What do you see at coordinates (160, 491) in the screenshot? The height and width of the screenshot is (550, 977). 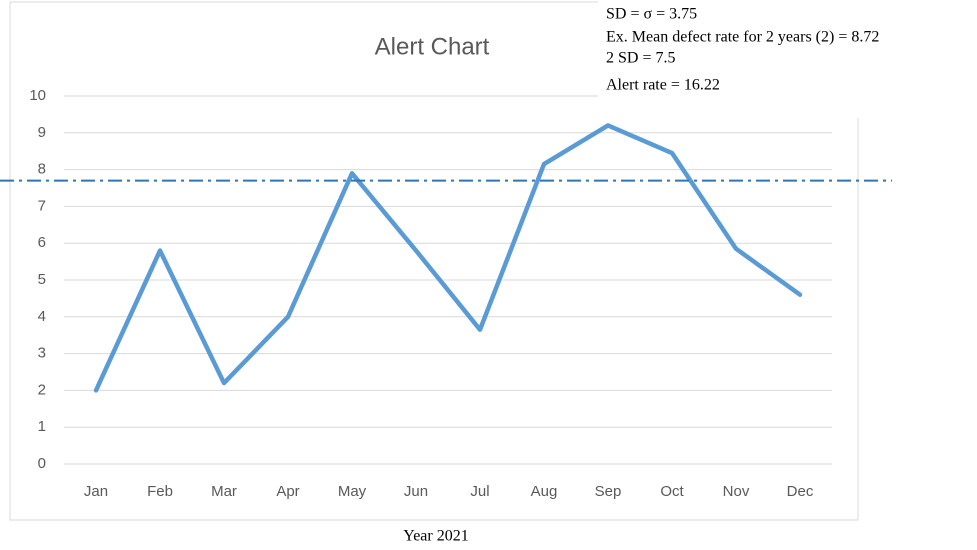 I see `x-tick-label: Feb` at bounding box center [160, 491].